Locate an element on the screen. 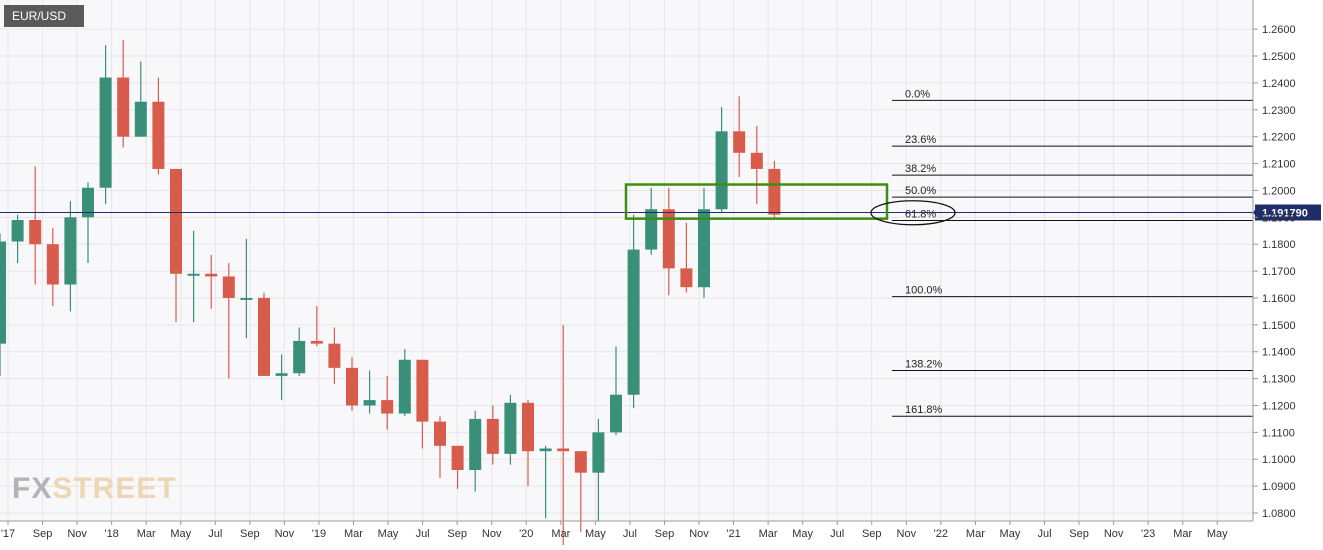 The width and height of the screenshot is (1323, 550). x-tick-label: '17 is located at coordinates (8, 534).